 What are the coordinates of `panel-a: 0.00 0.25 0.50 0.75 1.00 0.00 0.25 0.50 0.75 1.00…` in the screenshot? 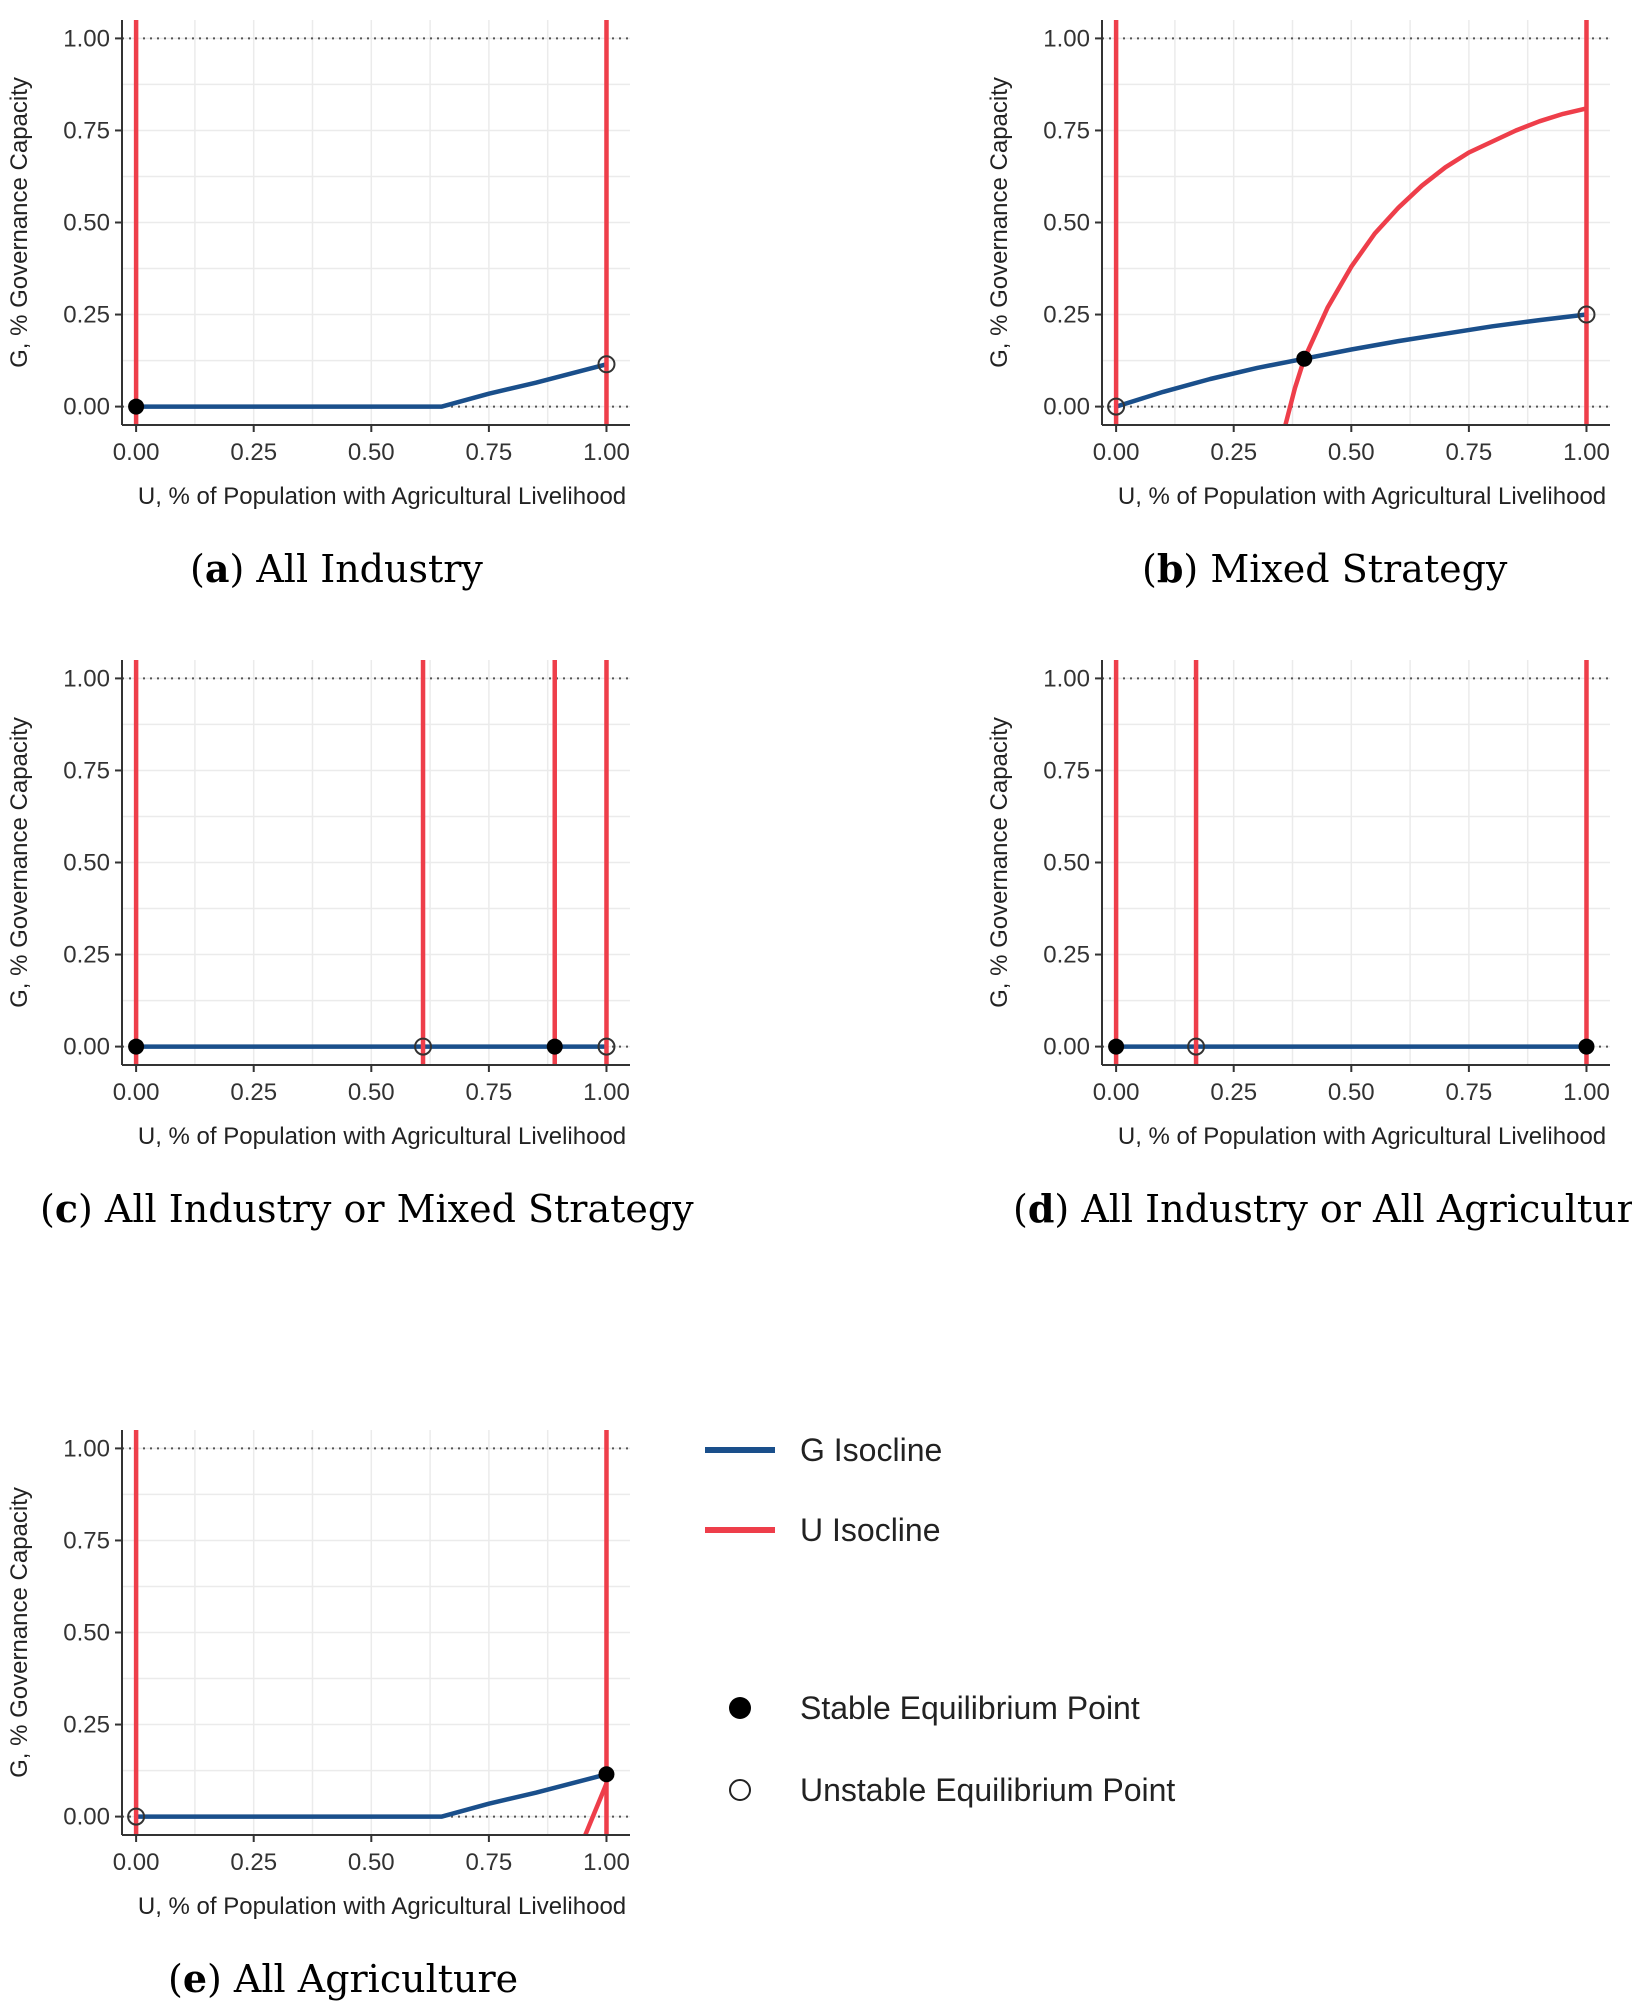 It's located at (318, 305).